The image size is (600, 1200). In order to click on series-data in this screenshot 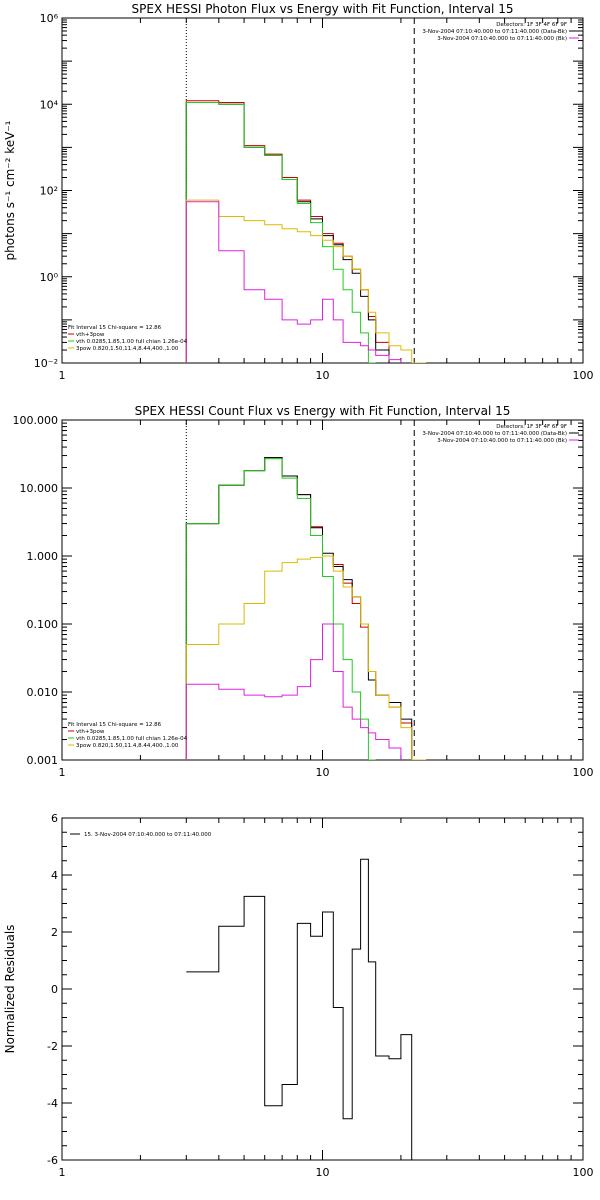, I will do `click(299, 608)`.